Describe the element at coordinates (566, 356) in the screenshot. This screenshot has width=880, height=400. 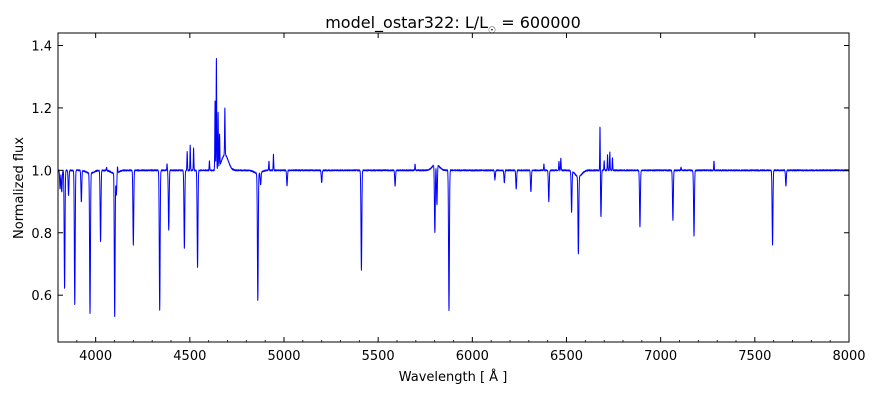
I see `x-tick-label: 6500` at that location.